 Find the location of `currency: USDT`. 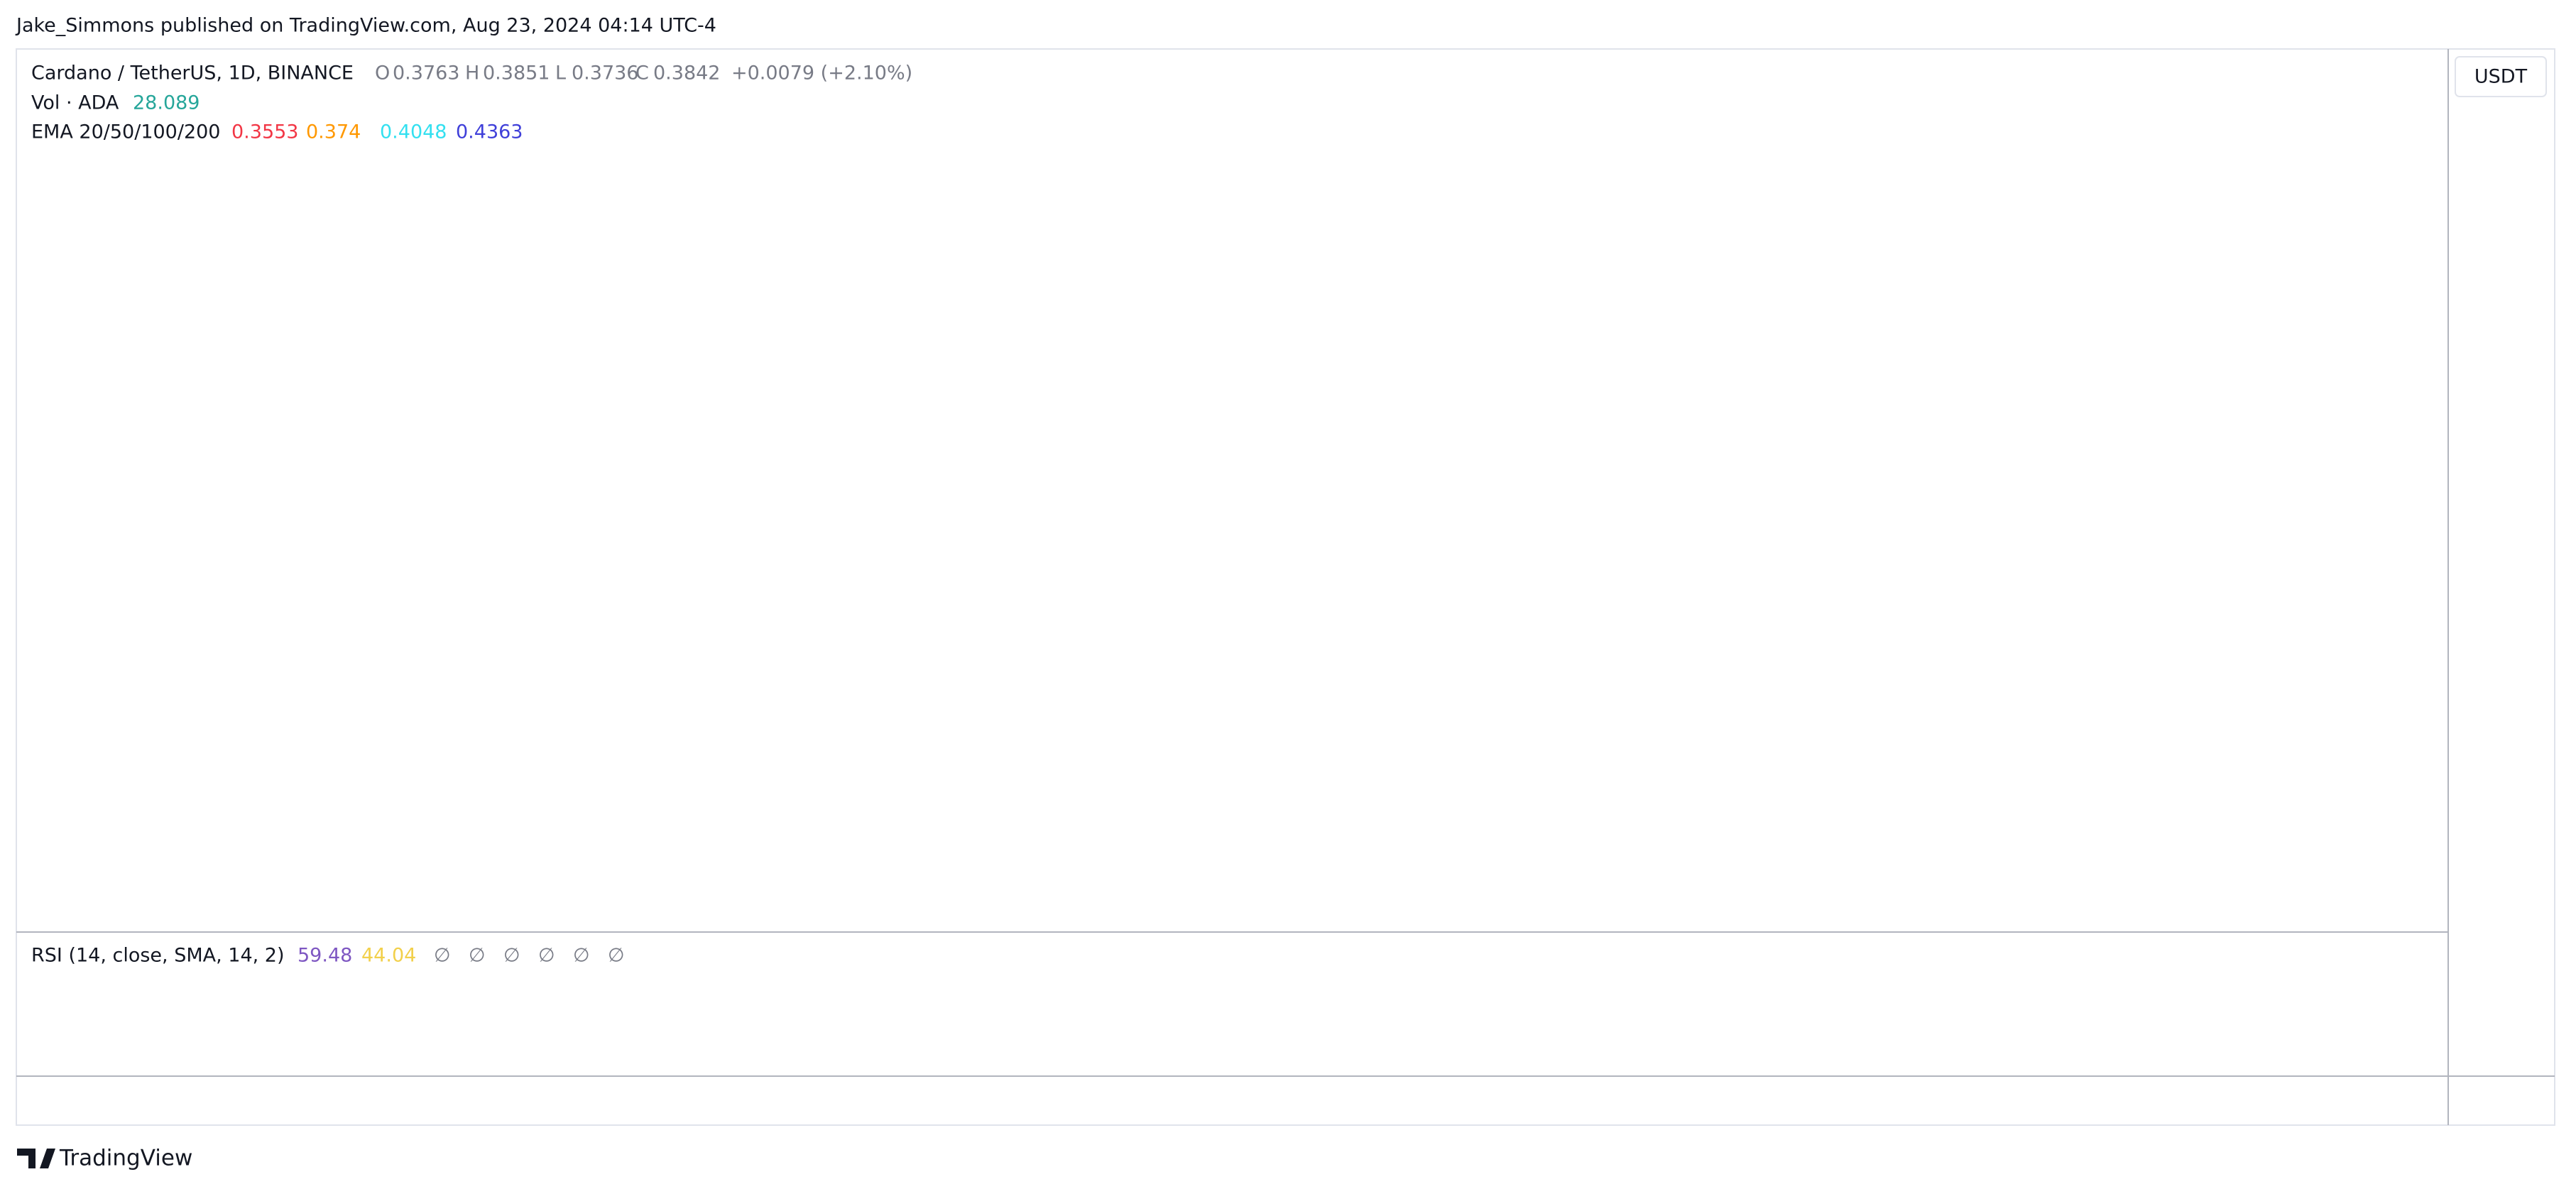

currency: USDT is located at coordinates (2501, 77).